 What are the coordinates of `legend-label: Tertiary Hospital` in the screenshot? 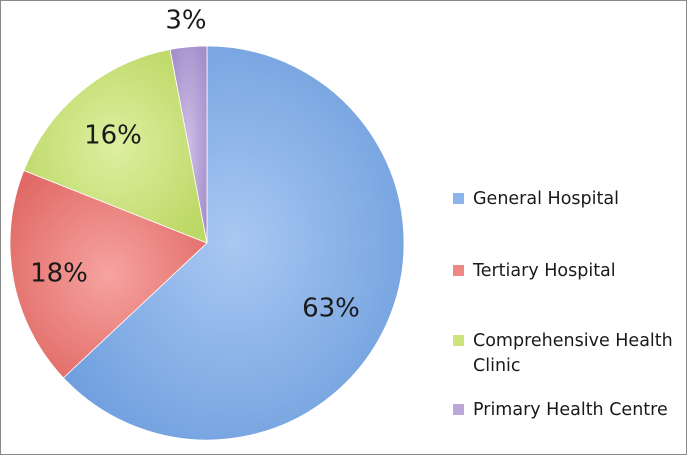 It's located at (544, 271).